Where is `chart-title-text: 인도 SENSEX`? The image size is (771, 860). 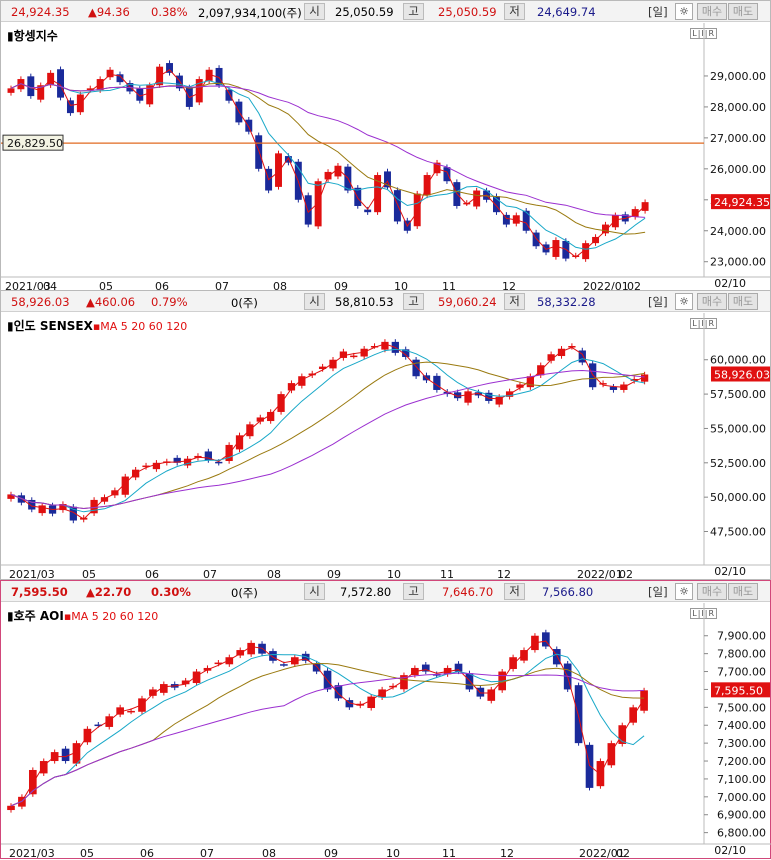
chart-title-text: 인도 SENSEX is located at coordinates (53, 326).